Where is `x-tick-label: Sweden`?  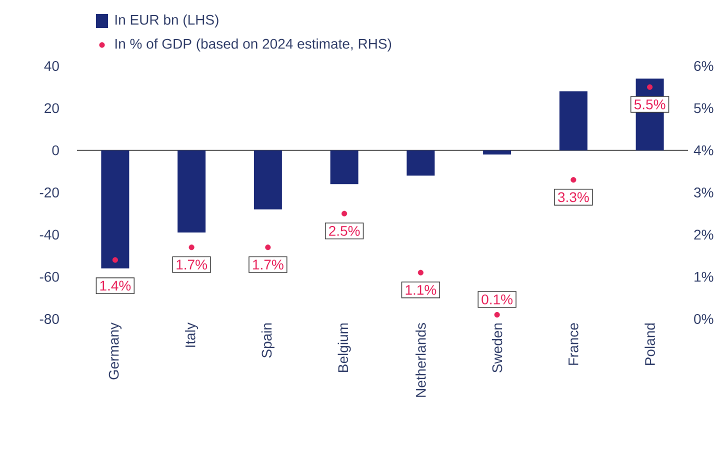 x-tick-label: Sweden is located at coordinates (497, 347).